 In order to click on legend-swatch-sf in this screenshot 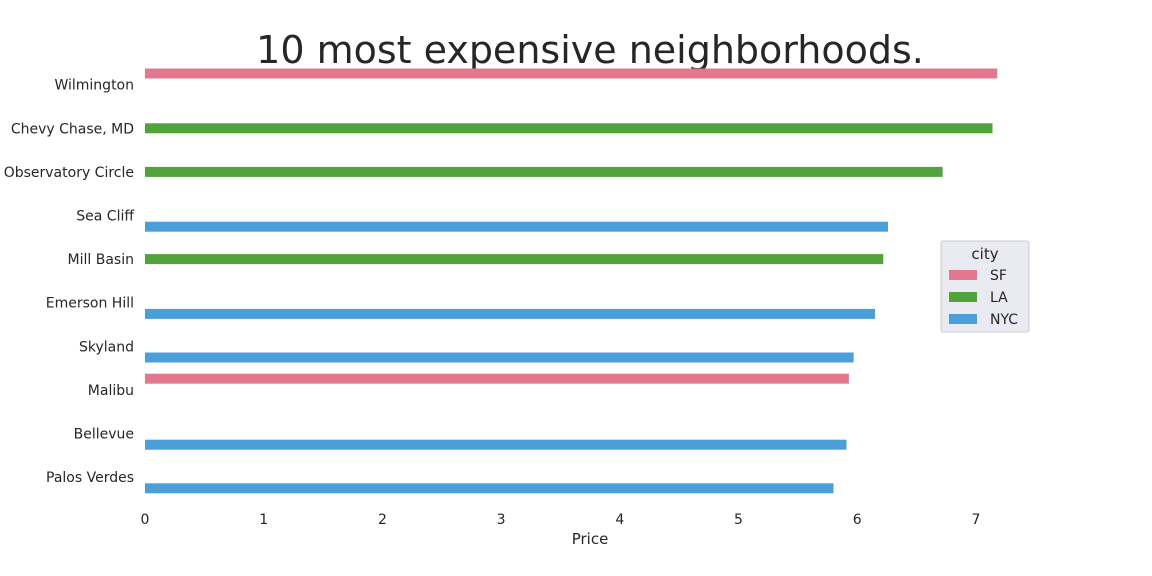, I will do `click(963, 275)`.